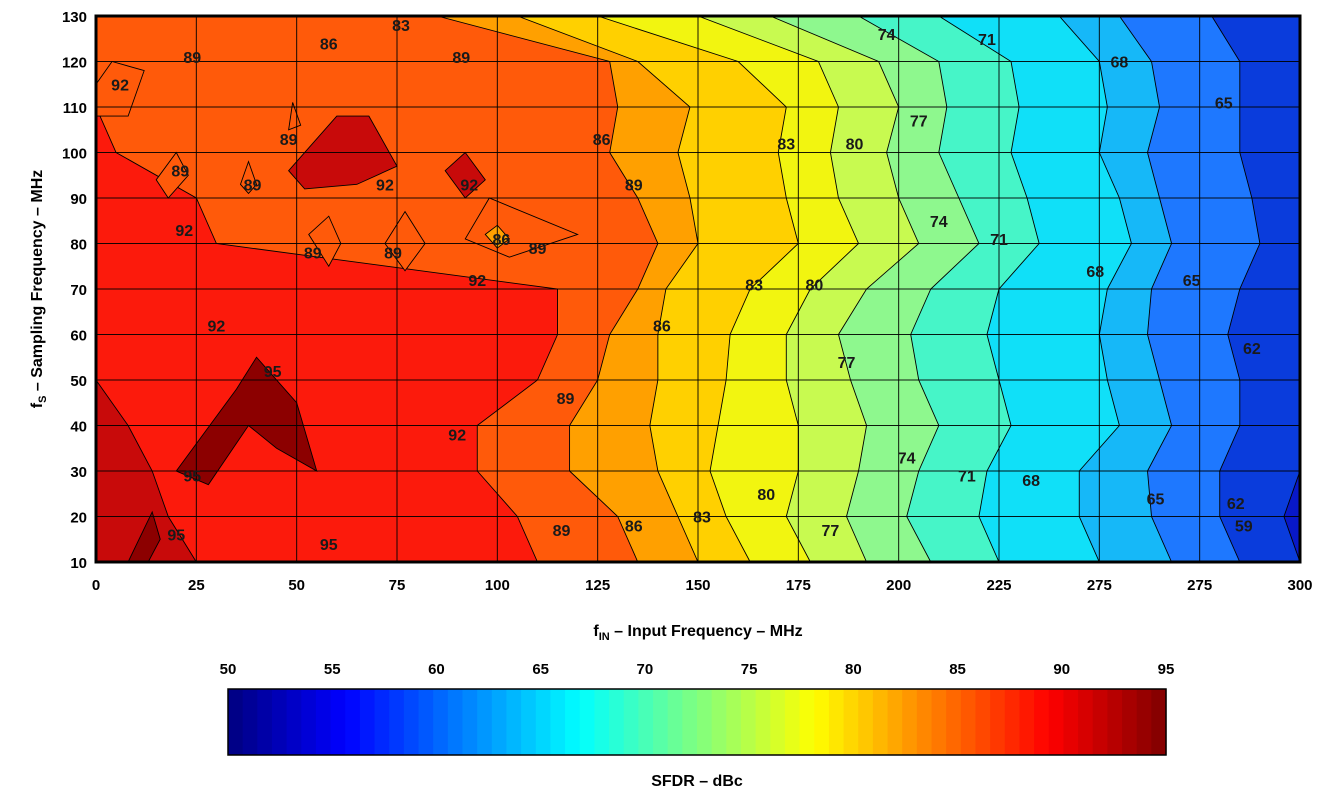  What do you see at coordinates (228, 669) in the screenshot?
I see `colorbar-tick-label: 50` at bounding box center [228, 669].